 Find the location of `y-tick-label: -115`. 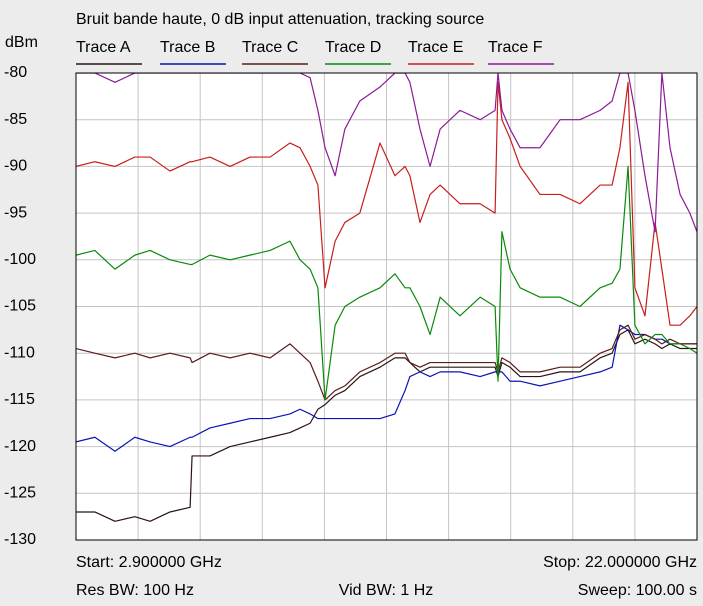

y-tick-label: -115 is located at coordinates (19, 399).